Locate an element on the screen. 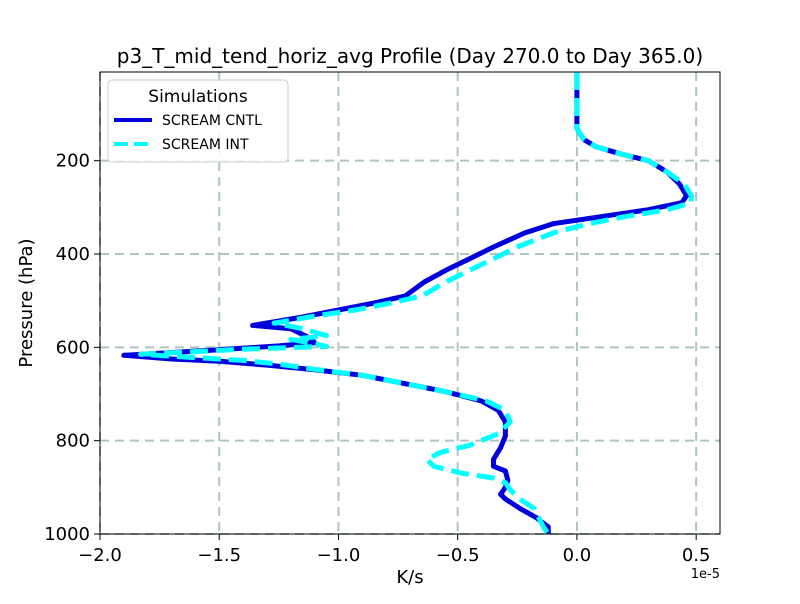 The width and height of the screenshot is (800, 604). legend: Simulations SCREAM CNTL SCREAM INT is located at coordinates (198, 121).